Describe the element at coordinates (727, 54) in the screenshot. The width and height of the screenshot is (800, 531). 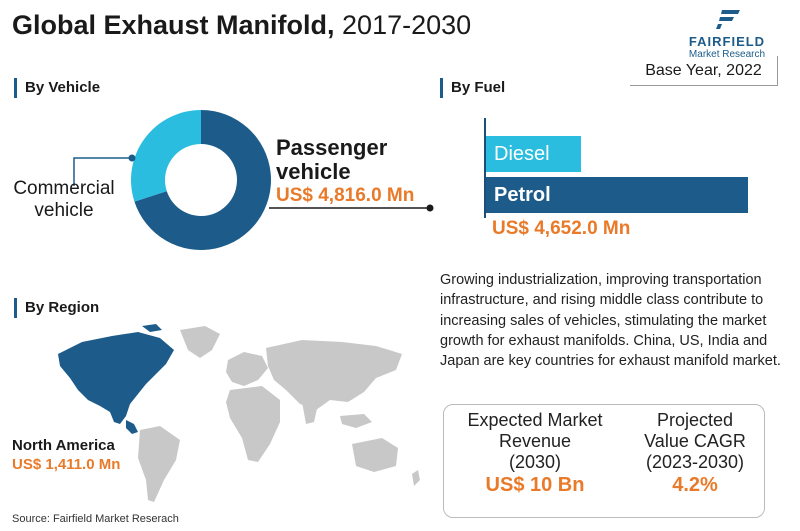
I see `logo-subtitle: Market Research` at that location.